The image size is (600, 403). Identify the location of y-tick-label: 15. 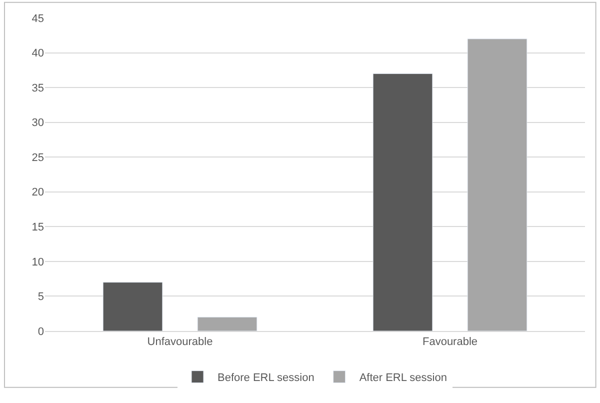
(38, 228).